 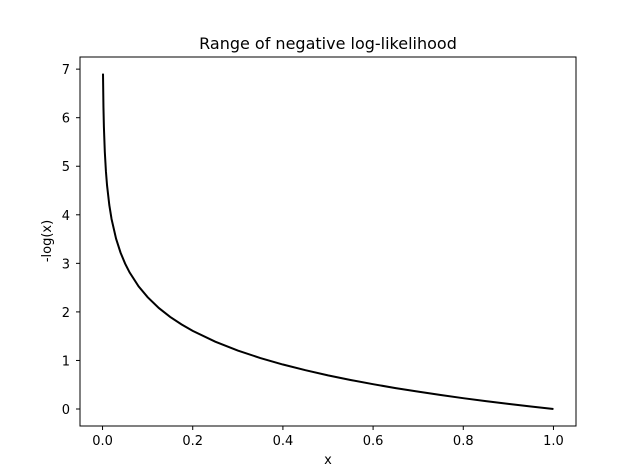 What do you see at coordinates (553, 441) in the screenshot?
I see `x-tick-label: 1.0` at bounding box center [553, 441].